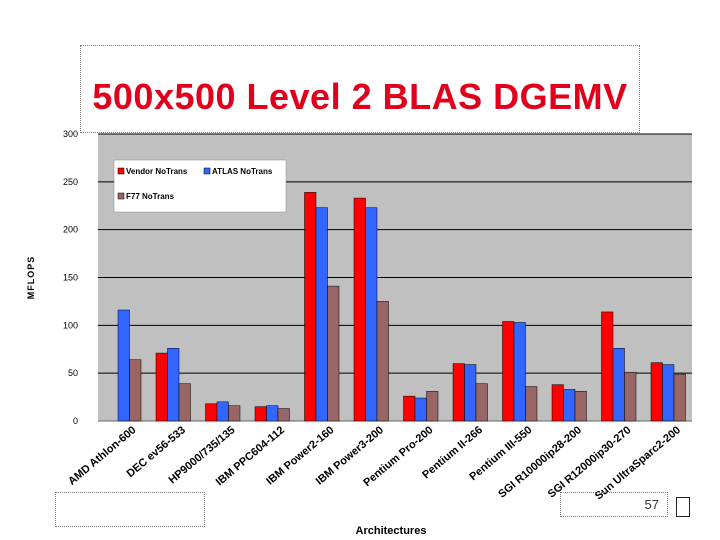 Image resolution: width=720 pixels, height=540 pixels. I want to click on y-tick-label: 0, so click(75, 421).